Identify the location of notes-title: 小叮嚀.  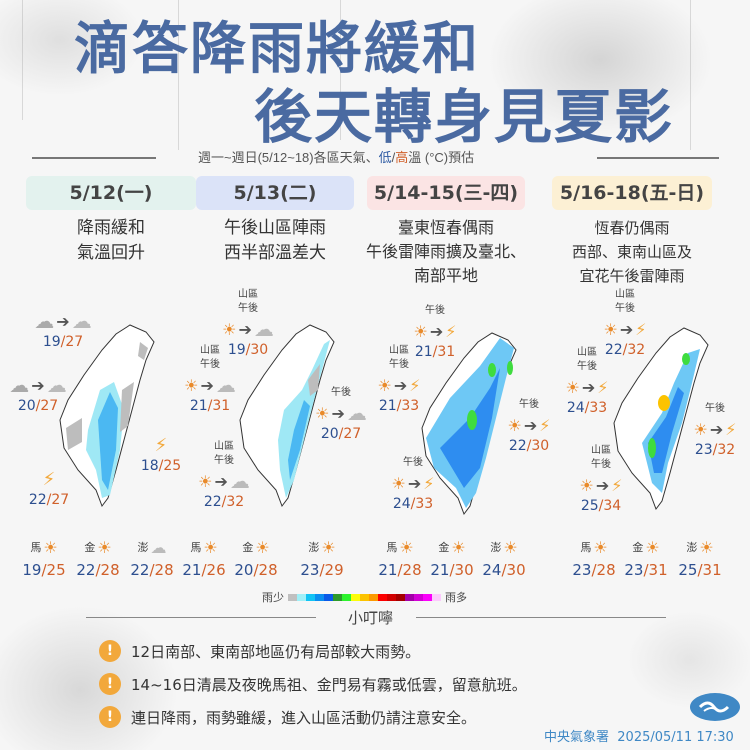
(371, 618).